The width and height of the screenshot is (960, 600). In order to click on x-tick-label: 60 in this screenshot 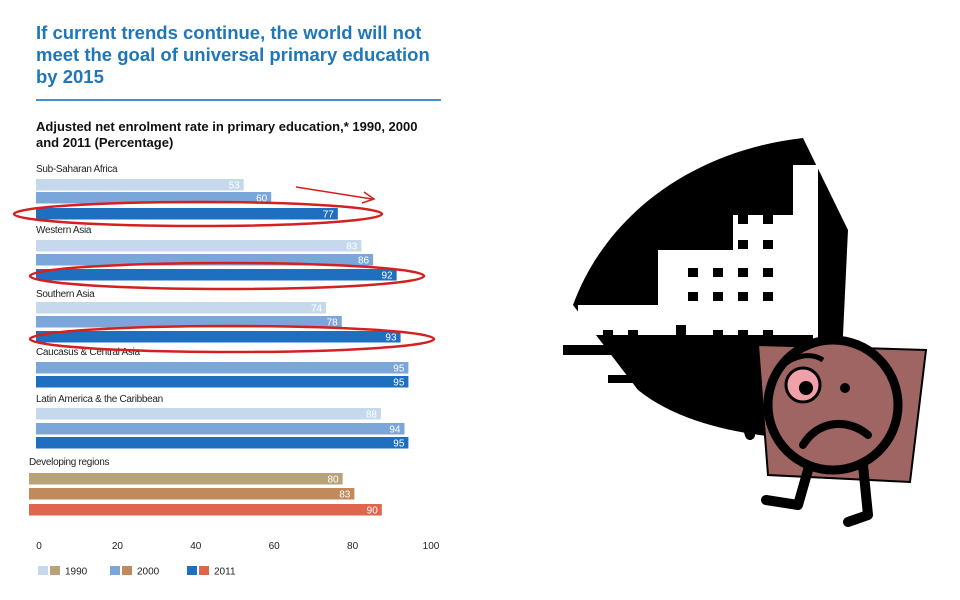, I will do `click(275, 546)`.